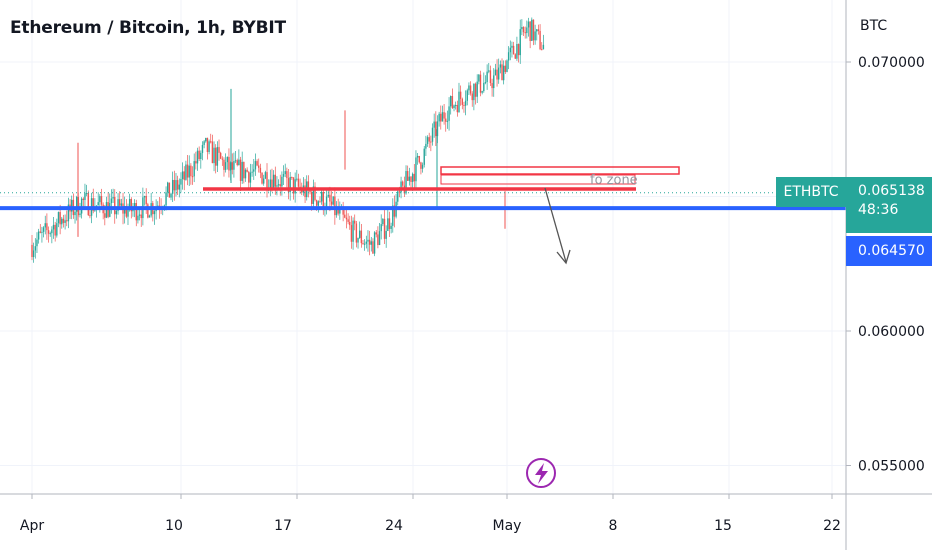 The image size is (932, 550). Describe the element at coordinates (891, 251) in the screenshot. I see `support-price-value: 0.064570` at that location.